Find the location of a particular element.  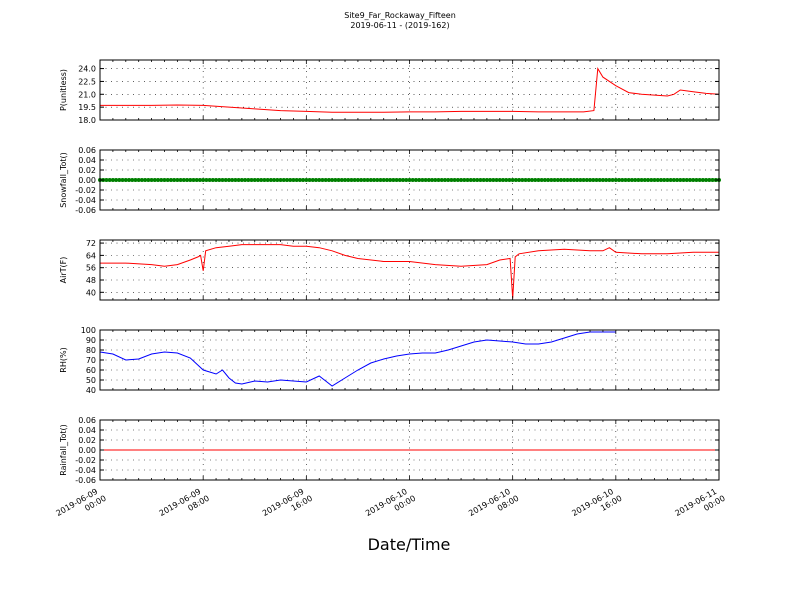

panel4-ytick-label: 80 is located at coordinates (91, 350).